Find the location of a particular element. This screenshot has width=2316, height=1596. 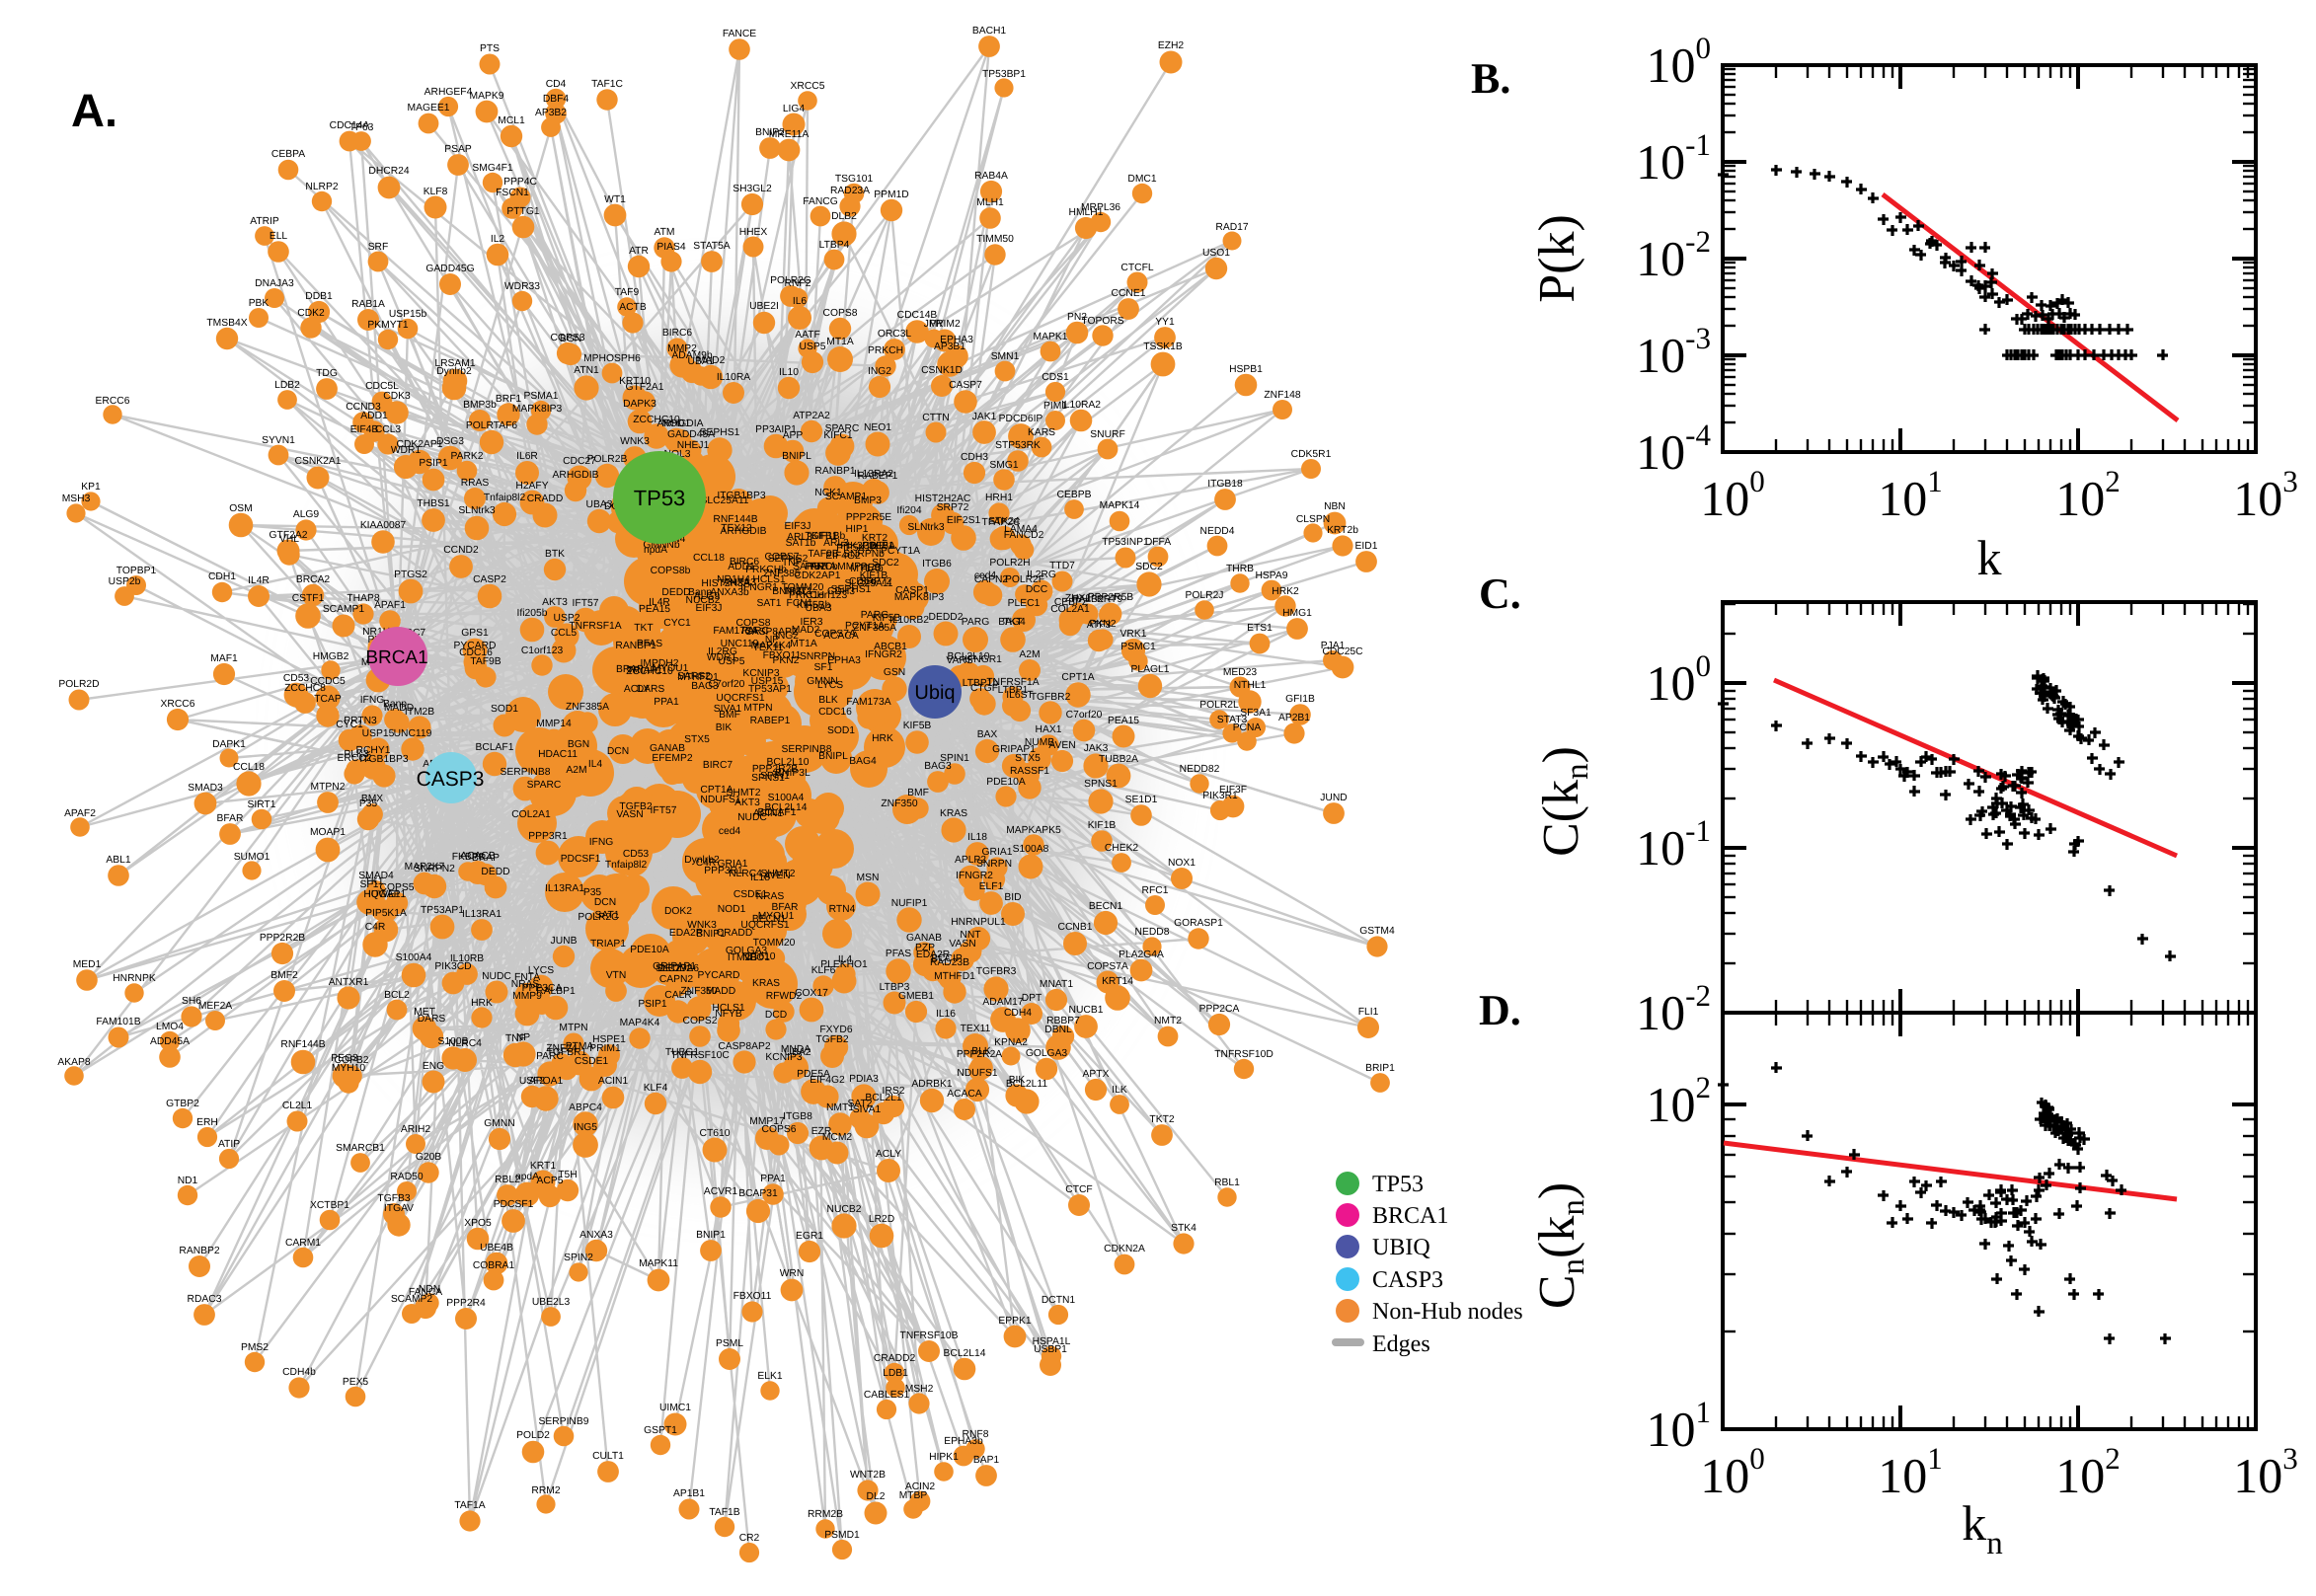

svg-text: ADAM17 is located at coordinates (1003, 1002).